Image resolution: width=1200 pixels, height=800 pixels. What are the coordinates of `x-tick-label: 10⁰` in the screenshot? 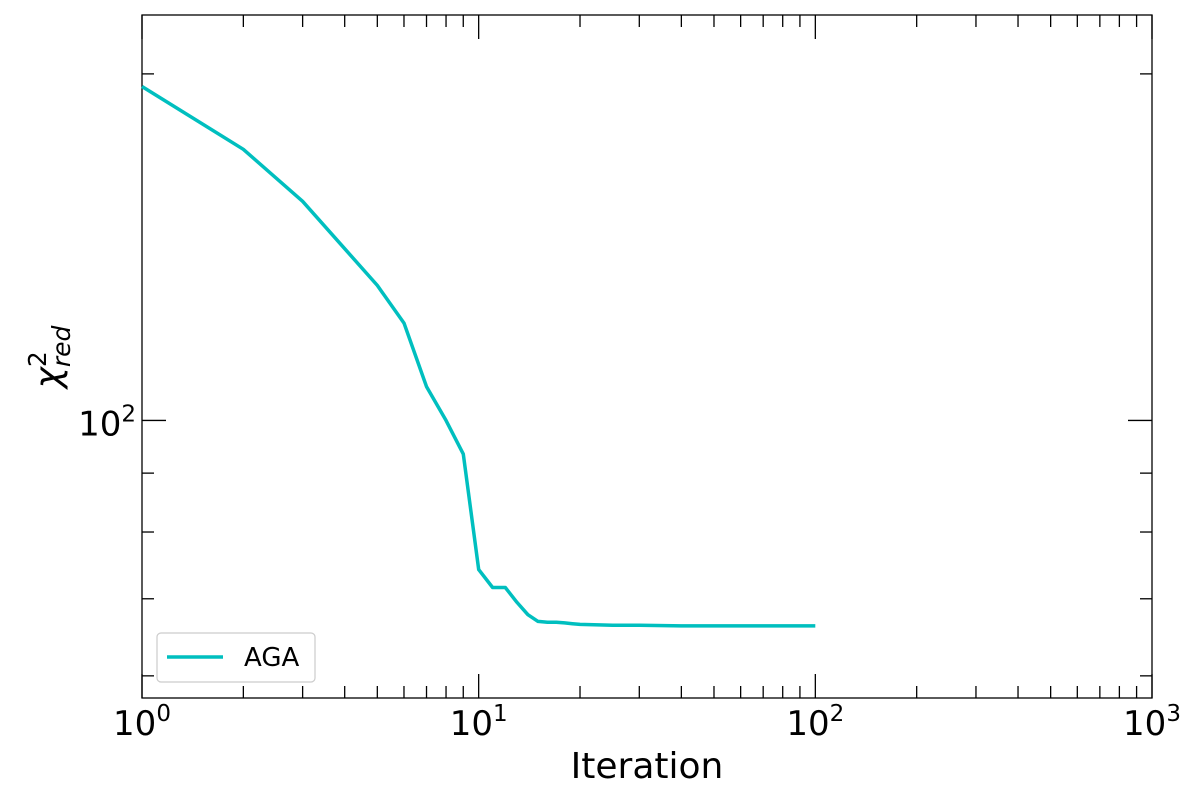 It's located at (142, 722).